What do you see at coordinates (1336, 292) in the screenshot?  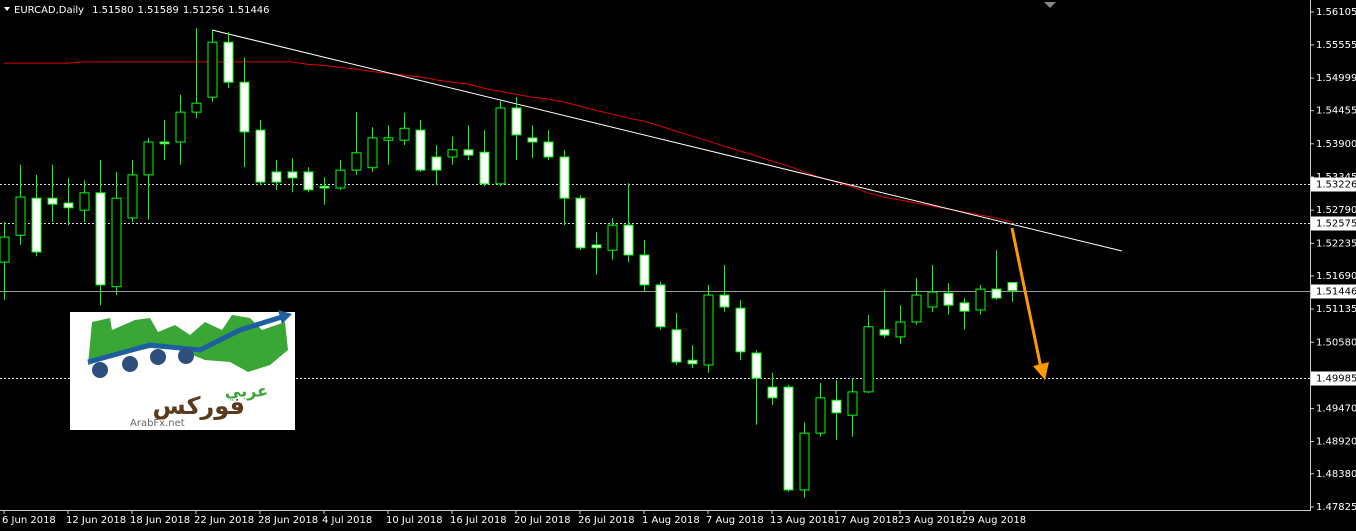 I see `bid-label: 1.51446` at bounding box center [1336, 292].